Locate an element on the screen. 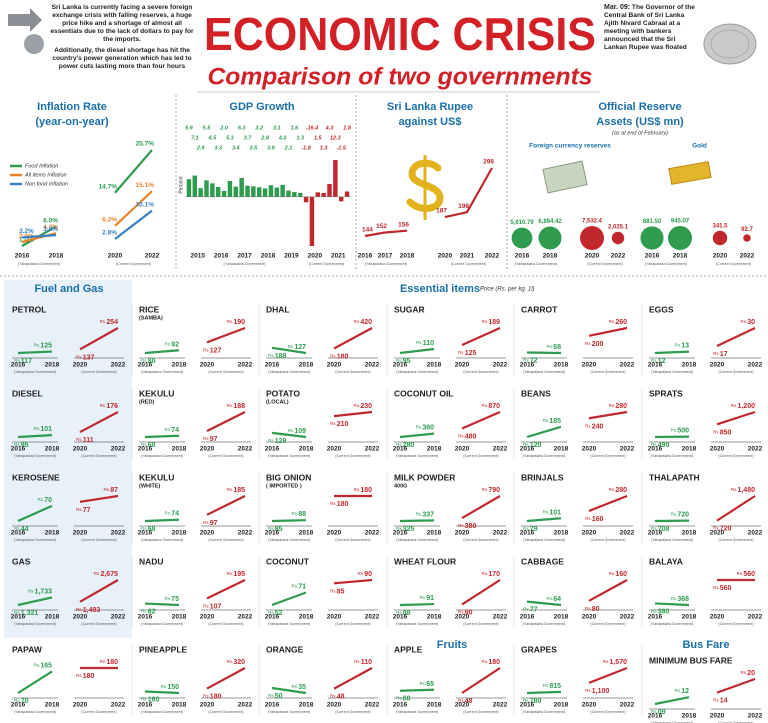 Image resolution: width=768 pixels, height=723 pixels. price-value: 109 is located at coordinates (300, 431).